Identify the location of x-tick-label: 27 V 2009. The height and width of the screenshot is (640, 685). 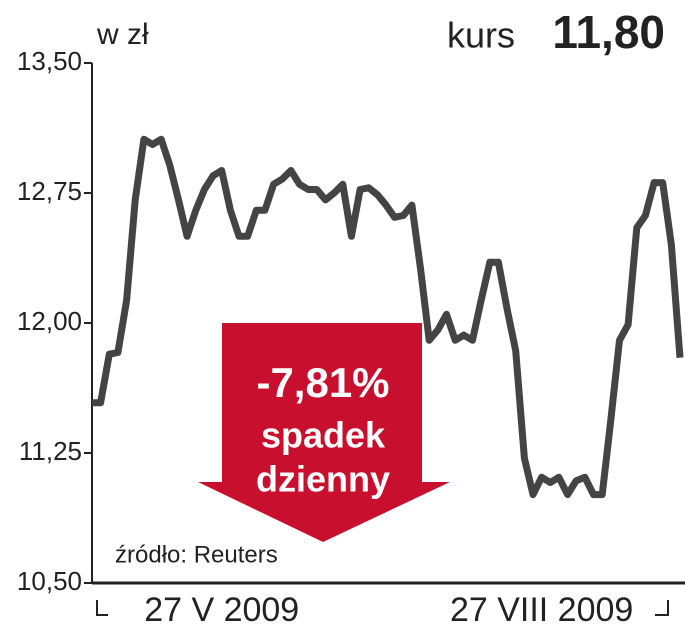
(221, 610).